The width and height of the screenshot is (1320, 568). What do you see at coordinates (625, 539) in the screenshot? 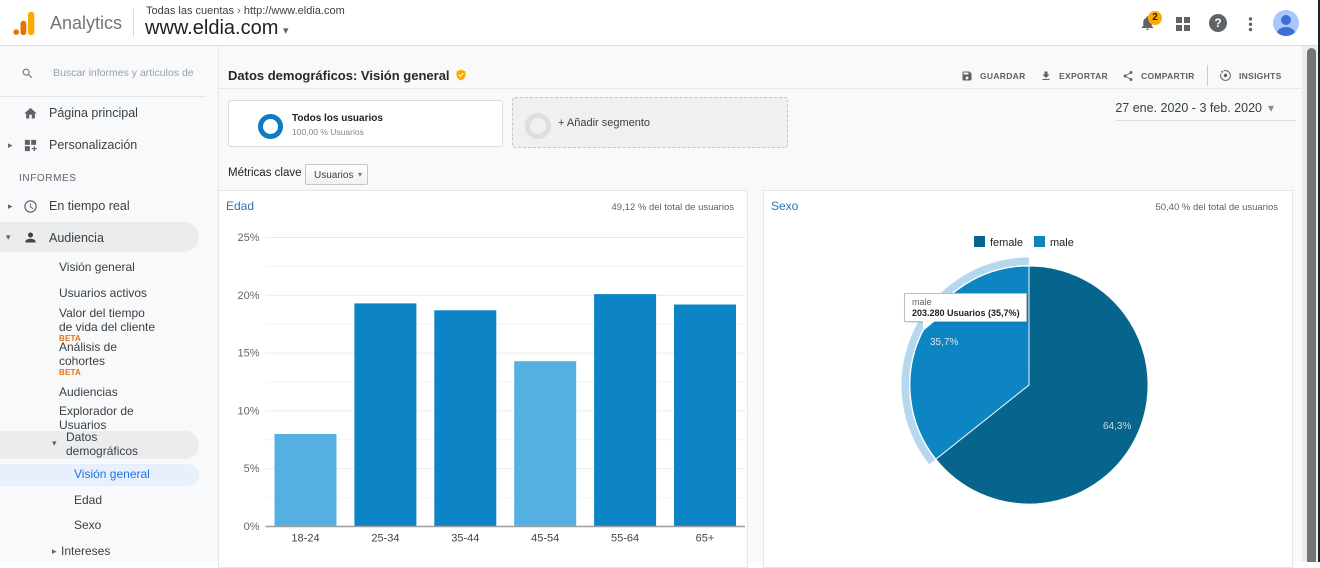
I see `svg-text: 55-64` at bounding box center [625, 539].